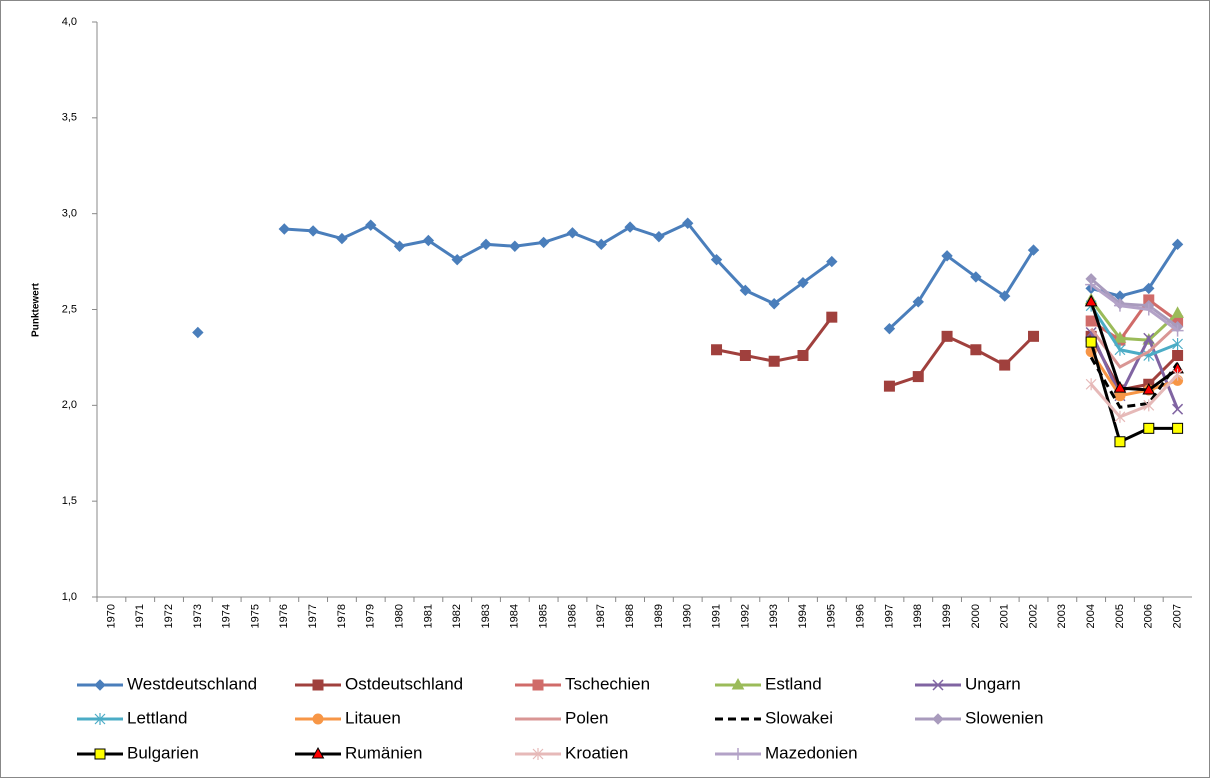 This screenshot has height=778, width=1210. I want to click on y-tick-label: 2,0, so click(69, 405).